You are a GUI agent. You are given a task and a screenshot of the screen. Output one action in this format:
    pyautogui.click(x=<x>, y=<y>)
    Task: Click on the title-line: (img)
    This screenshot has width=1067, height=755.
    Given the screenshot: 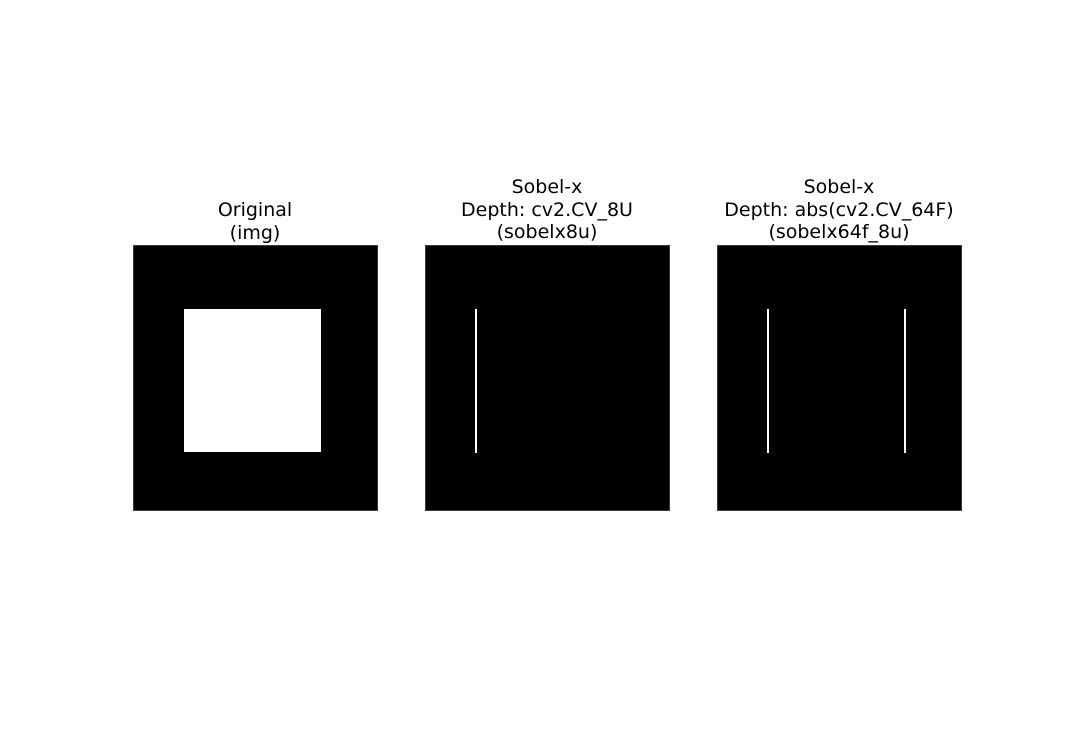 What is the action you would take?
    pyautogui.click(x=255, y=232)
    